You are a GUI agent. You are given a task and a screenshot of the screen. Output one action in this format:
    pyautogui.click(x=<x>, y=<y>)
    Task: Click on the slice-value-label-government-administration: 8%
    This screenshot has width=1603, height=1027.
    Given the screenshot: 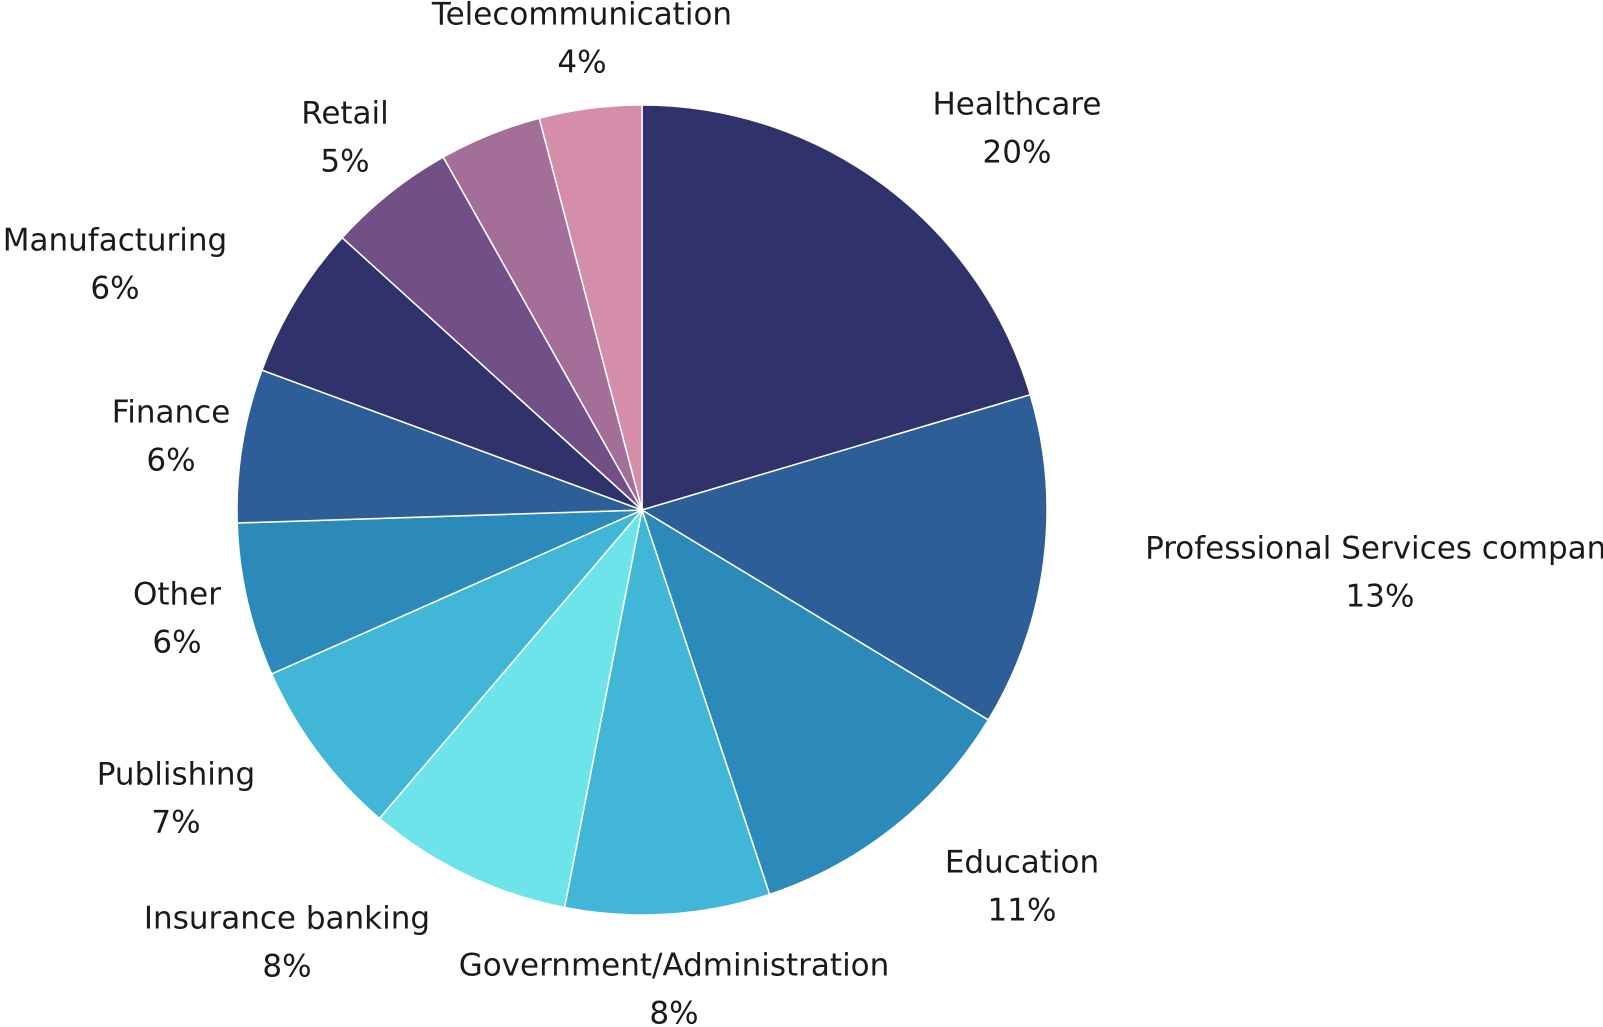 What is the action you would take?
    pyautogui.click(x=673, y=1011)
    